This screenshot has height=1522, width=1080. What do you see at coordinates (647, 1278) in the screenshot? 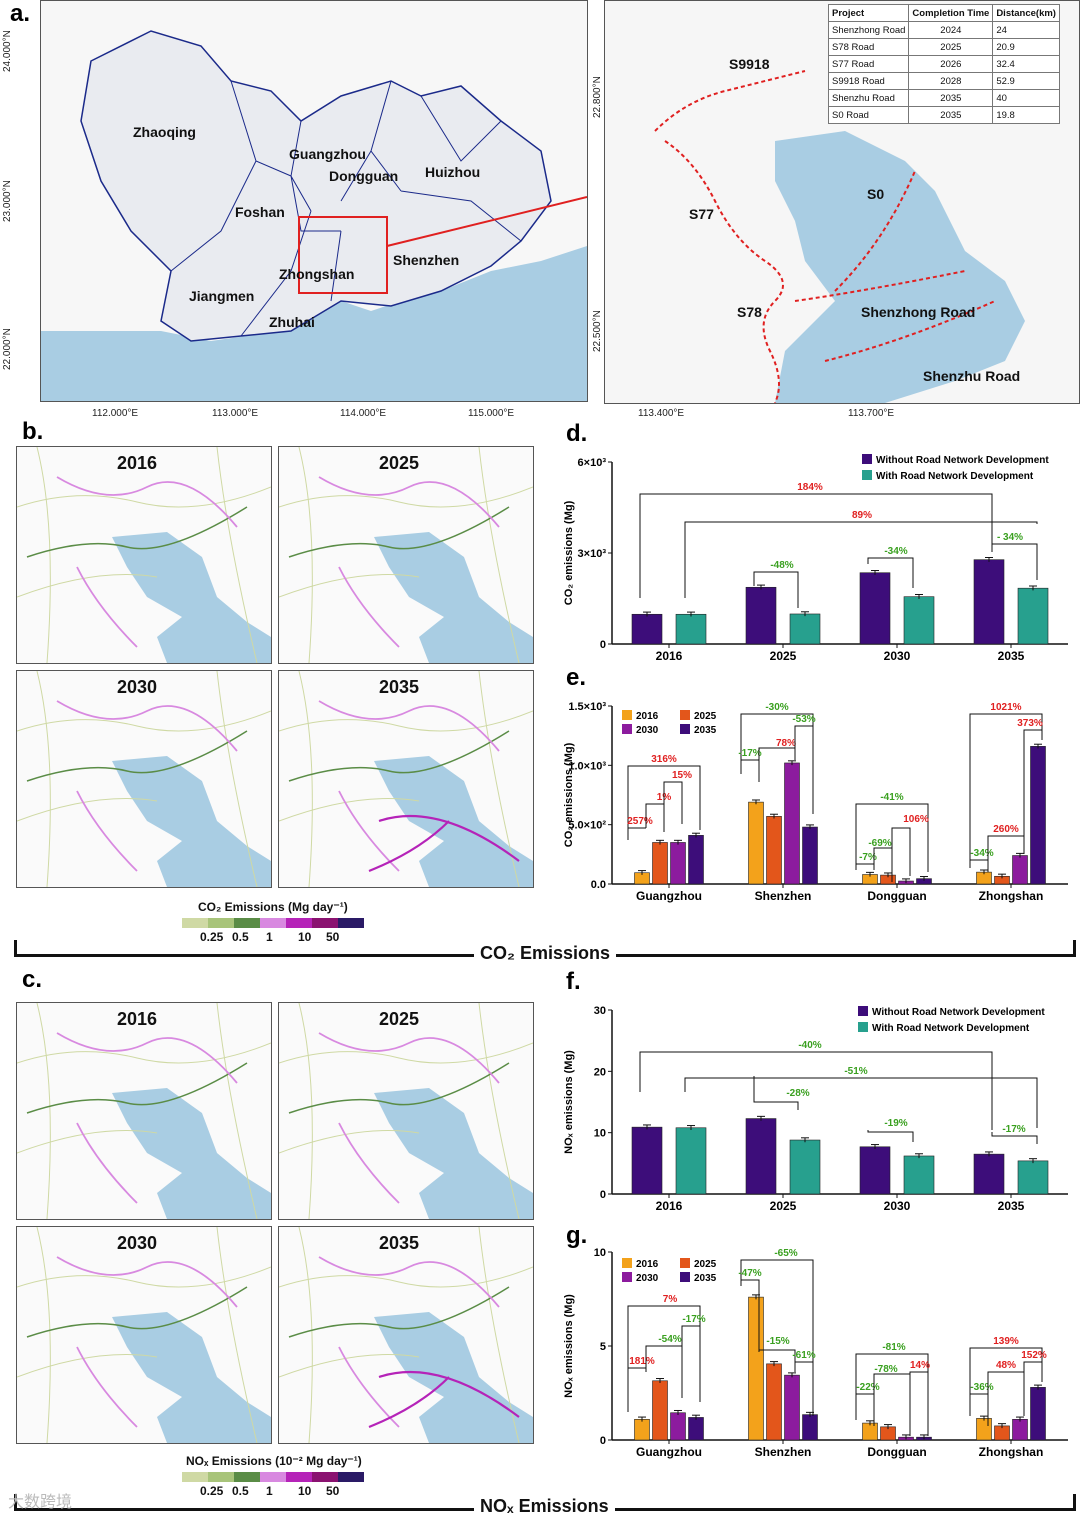
I see `legend-label: 2030` at bounding box center [647, 1278].